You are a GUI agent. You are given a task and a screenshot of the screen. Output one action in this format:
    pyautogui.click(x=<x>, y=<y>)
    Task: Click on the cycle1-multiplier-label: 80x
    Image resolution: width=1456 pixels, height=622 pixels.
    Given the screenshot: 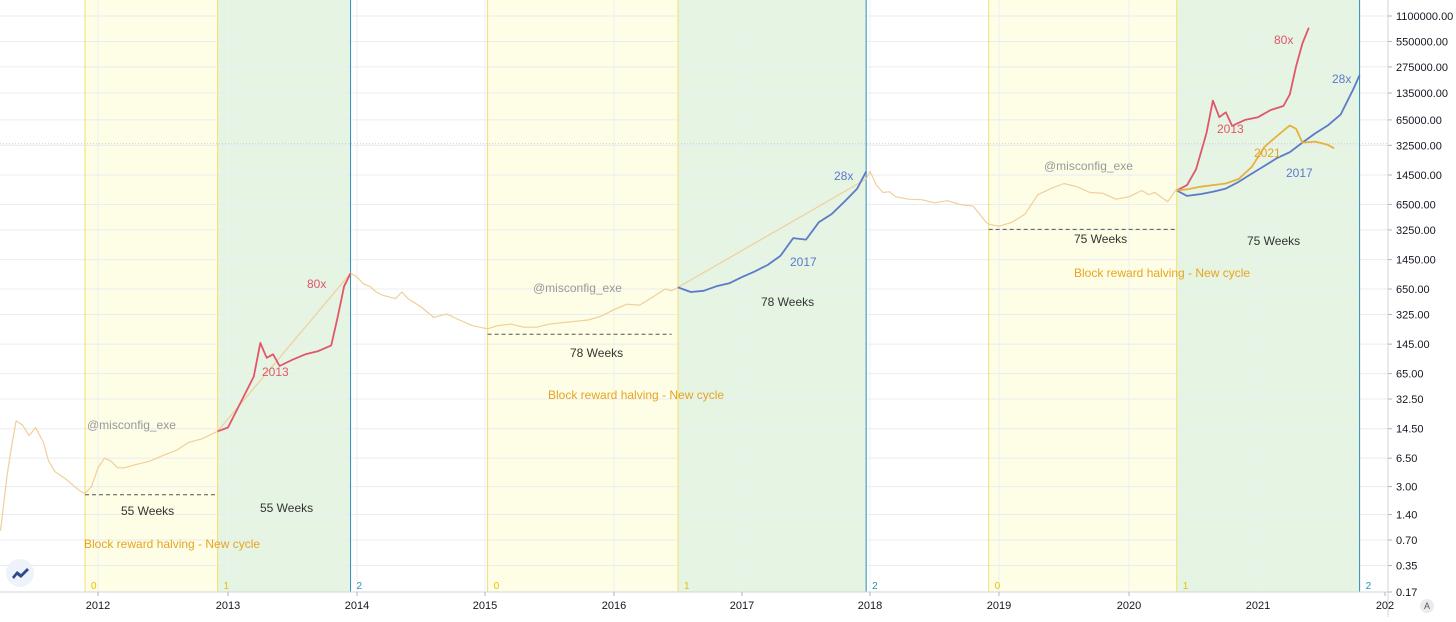 What is the action you would take?
    pyautogui.click(x=316, y=284)
    